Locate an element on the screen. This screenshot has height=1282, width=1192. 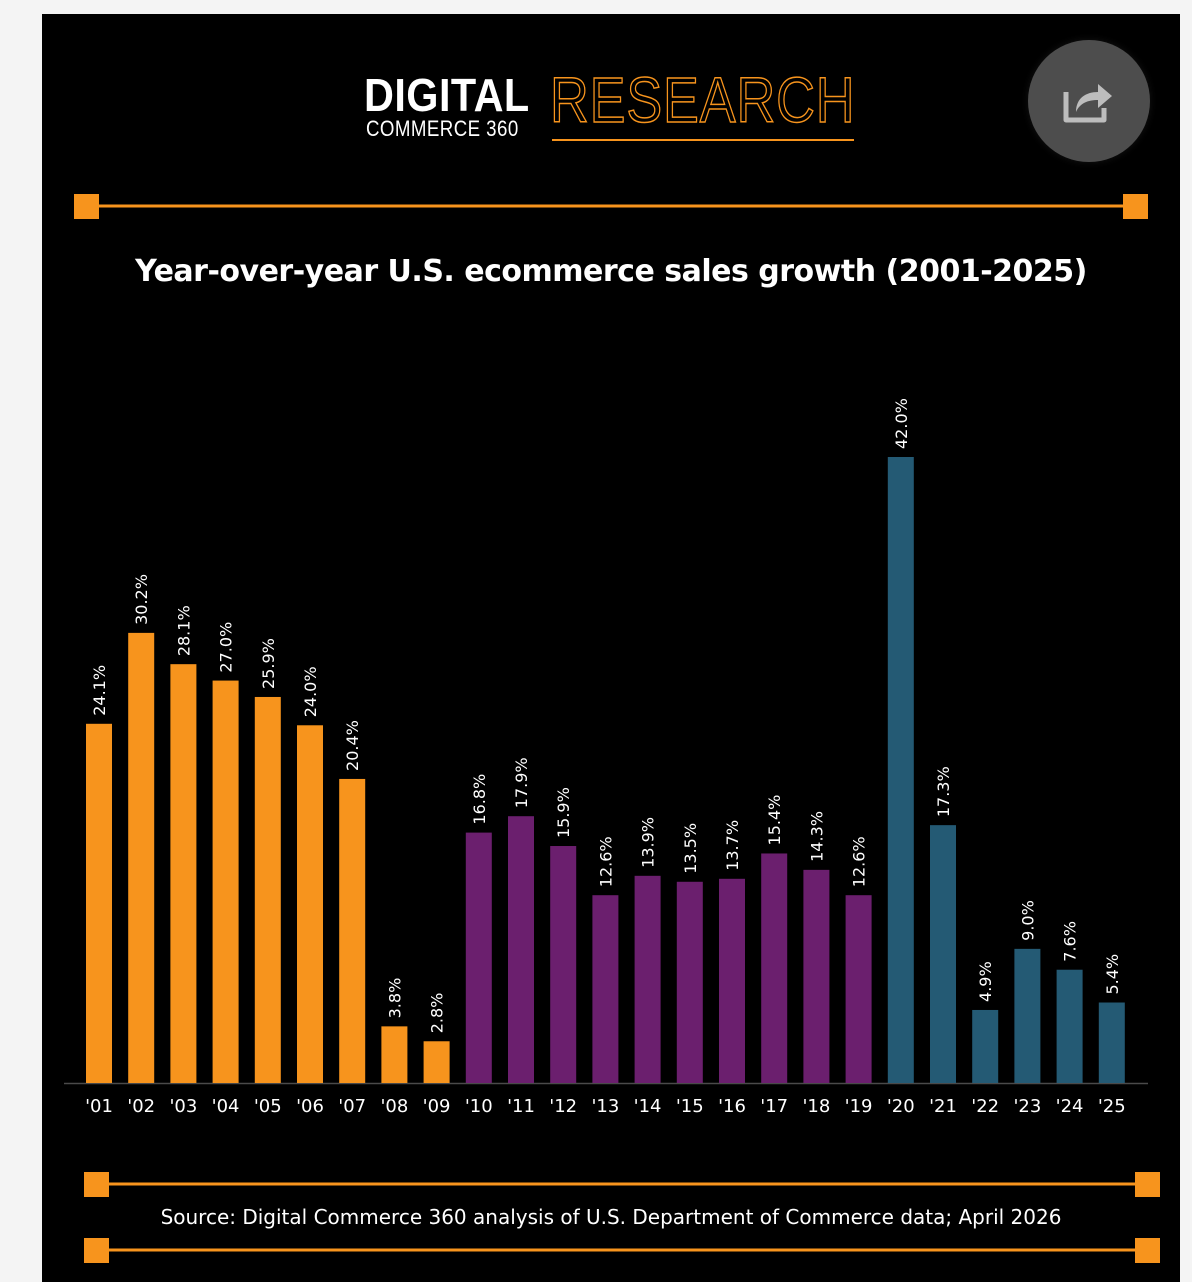
x-tick-label: '22 is located at coordinates (985, 1106).